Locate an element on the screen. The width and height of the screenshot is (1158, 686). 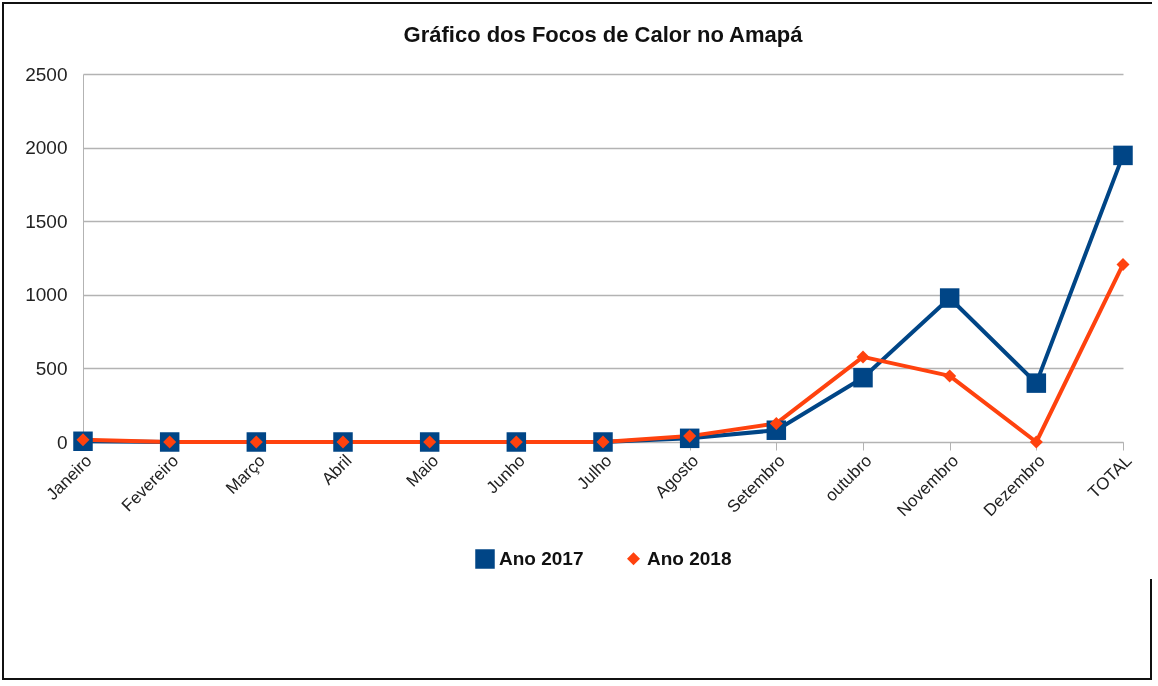
legend-label: Ano 2018 is located at coordinates (689, 558).